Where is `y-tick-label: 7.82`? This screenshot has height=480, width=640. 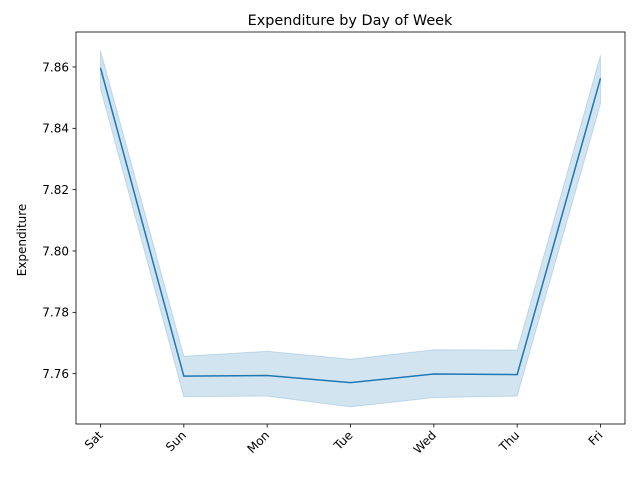 y-tick-label: 7.82 is located at coordinates (55, 190).